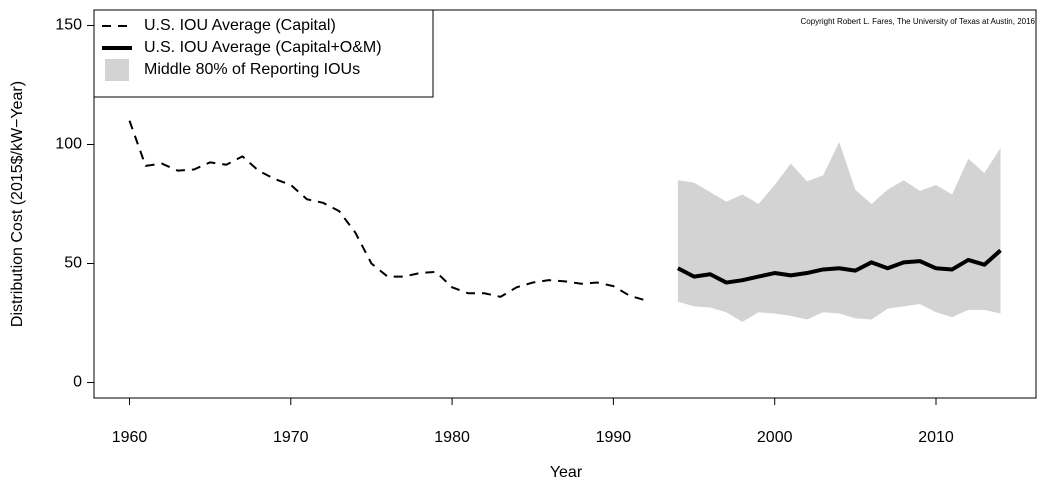  What do you see at coordinates (775, 437) in the screenshot?
I see `x-tick-label: 2000` at bounding box center [775, 437].